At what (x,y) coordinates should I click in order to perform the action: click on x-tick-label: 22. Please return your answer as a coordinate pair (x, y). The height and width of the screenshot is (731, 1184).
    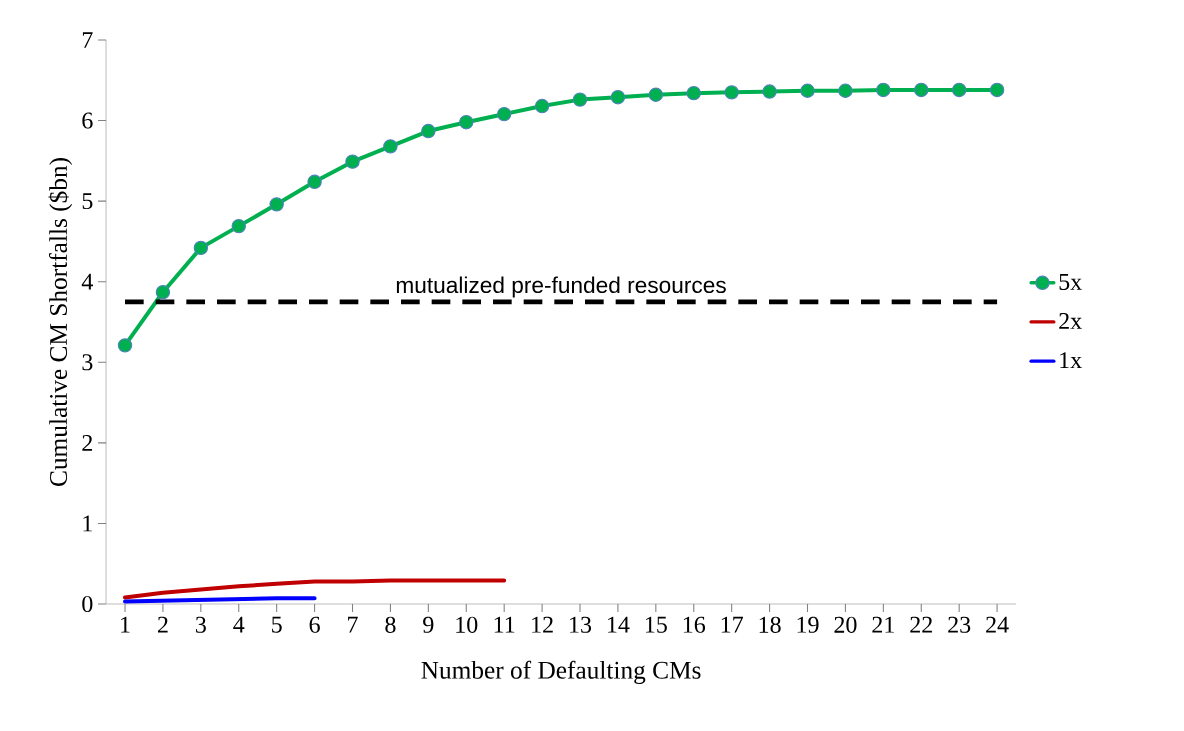
    Looking at the image, I should click on (921, 624).